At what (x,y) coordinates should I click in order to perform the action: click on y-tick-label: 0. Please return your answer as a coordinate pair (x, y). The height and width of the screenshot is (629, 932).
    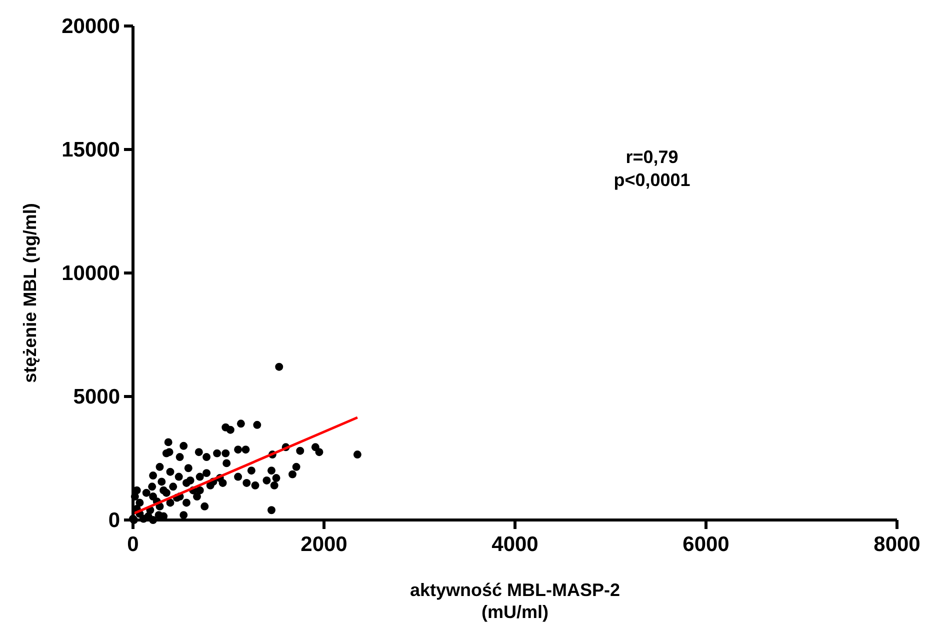
    Looking at the image, I should click on (114, 520).